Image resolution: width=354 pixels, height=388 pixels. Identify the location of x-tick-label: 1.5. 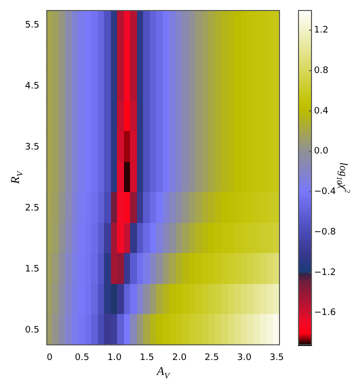
(147, 357).